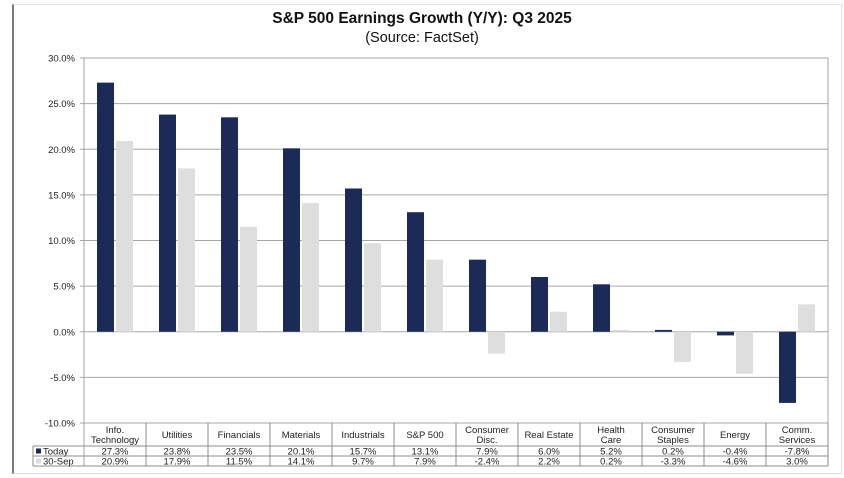  What do you see at coordinates (177, 435) in the screenshot?
I see `category-label: Utilities` at bounding box center [177, 435].